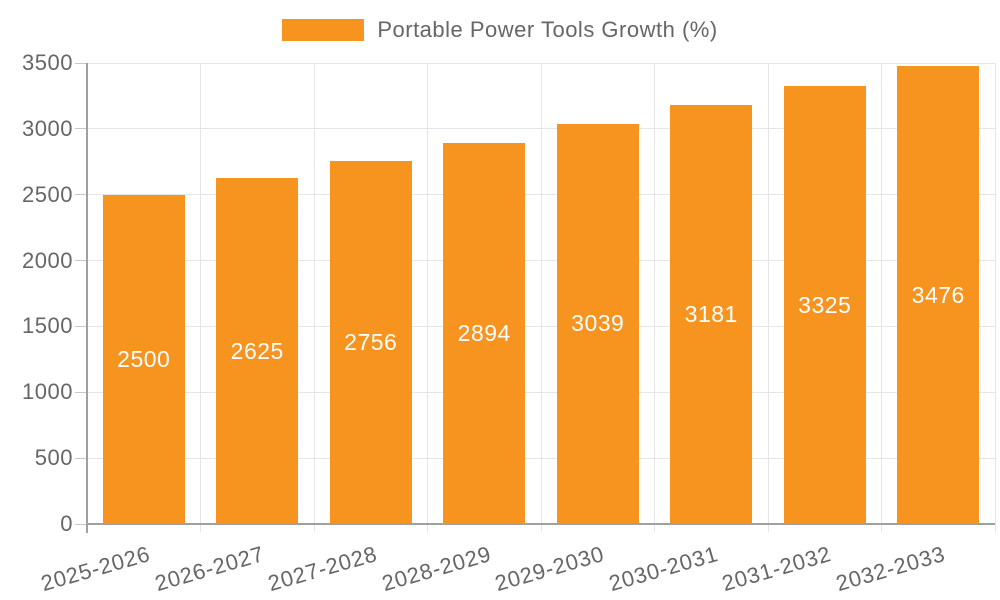  I want to click on x-tick-label: 2029-2030, so click(550, 569).